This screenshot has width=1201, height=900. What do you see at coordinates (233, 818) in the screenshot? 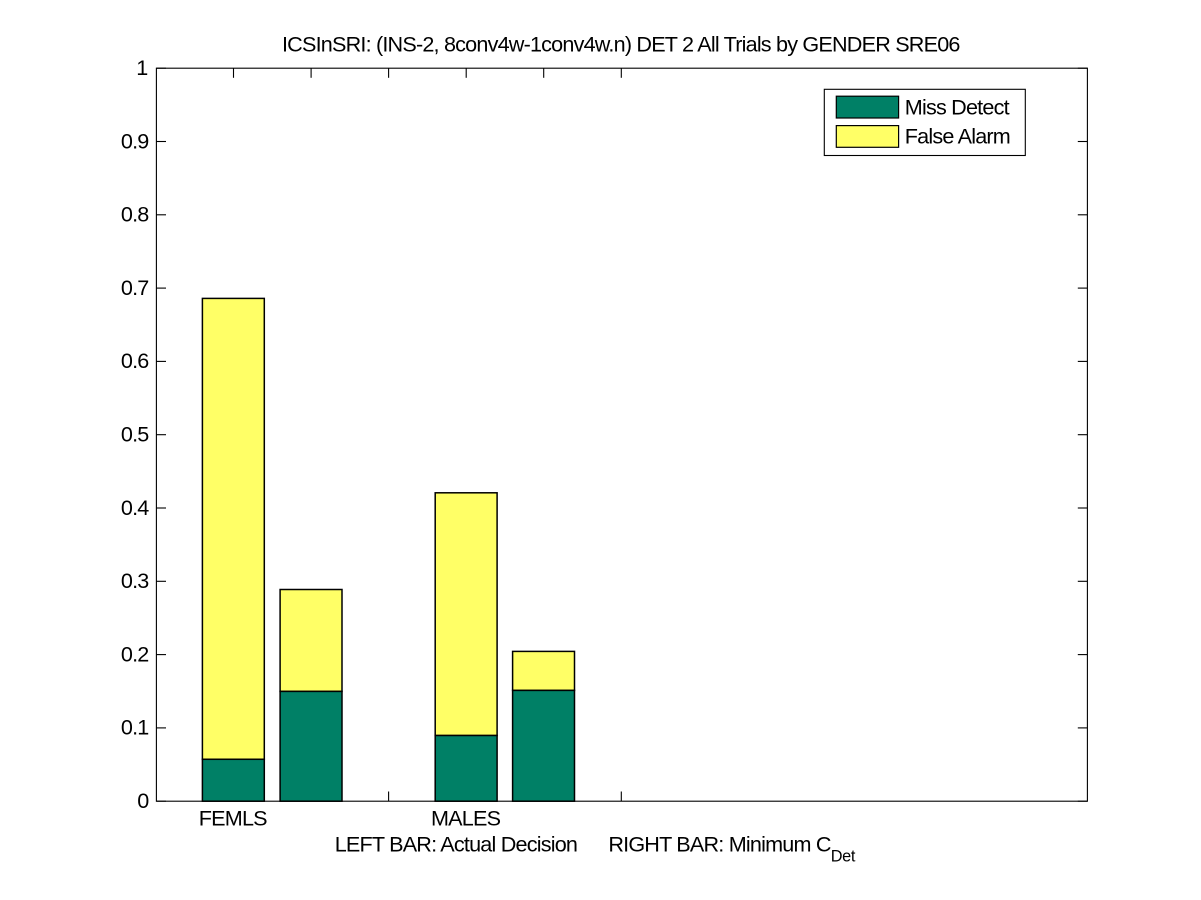
I see `svg-text: FEMLS` at bounding box center [233, 818].